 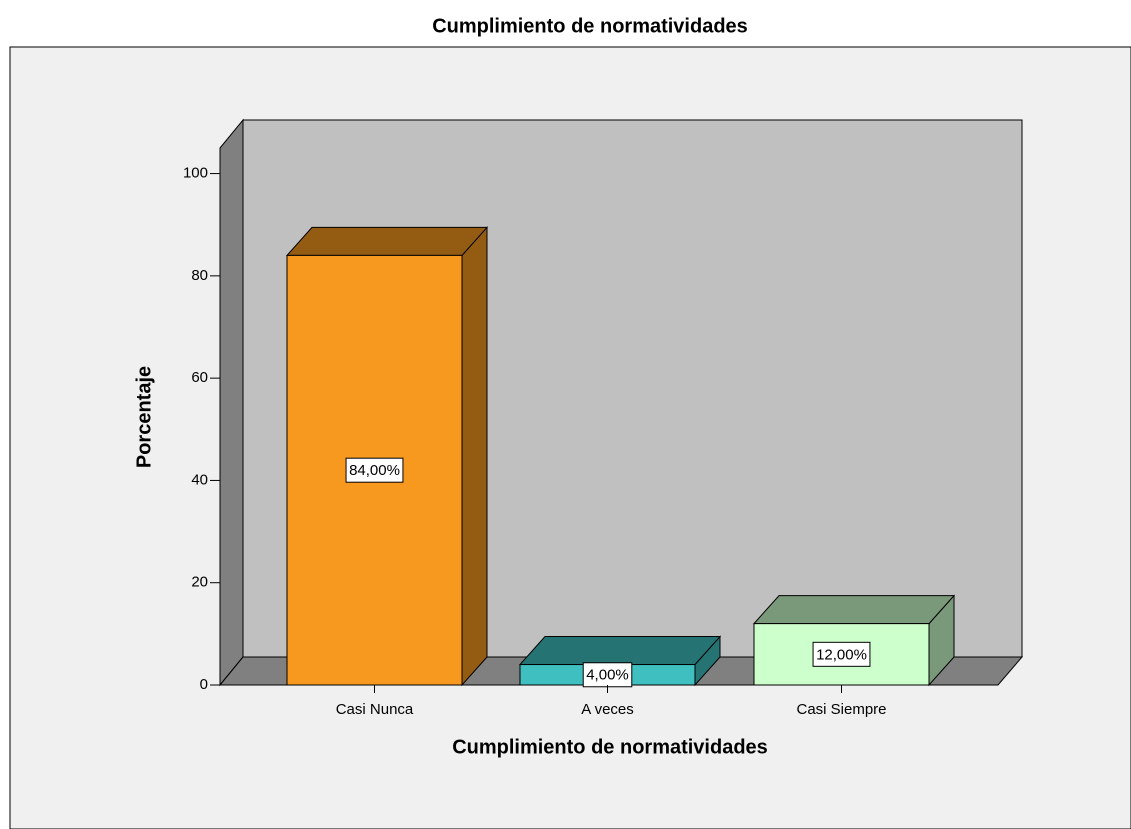 I want to click on y-axis-label: Porcentaje, so click(x=144, y=417).